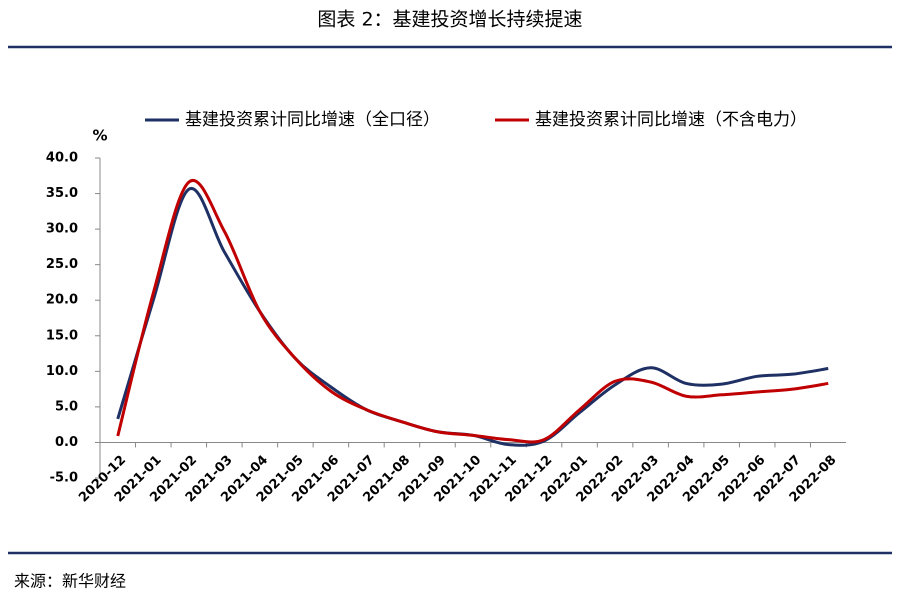 This screenshot has width=900, height=600. What do you see at coordinates (62, 300) in the screenshot?
I see `y-tick-label: 20.0` at bounding box center [62, 300].